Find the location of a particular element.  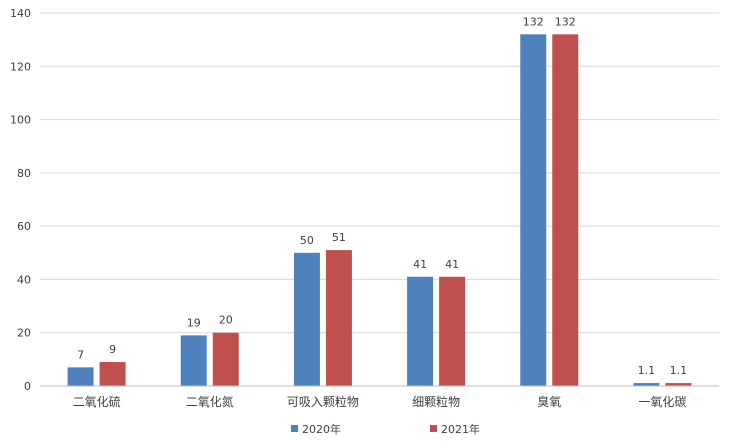

category-labels: 二氧化硫 二氧化氮 可吸入颗粒物 细颗粒物 臭氧 一氧化碳 is located at coordinates (380, 401).